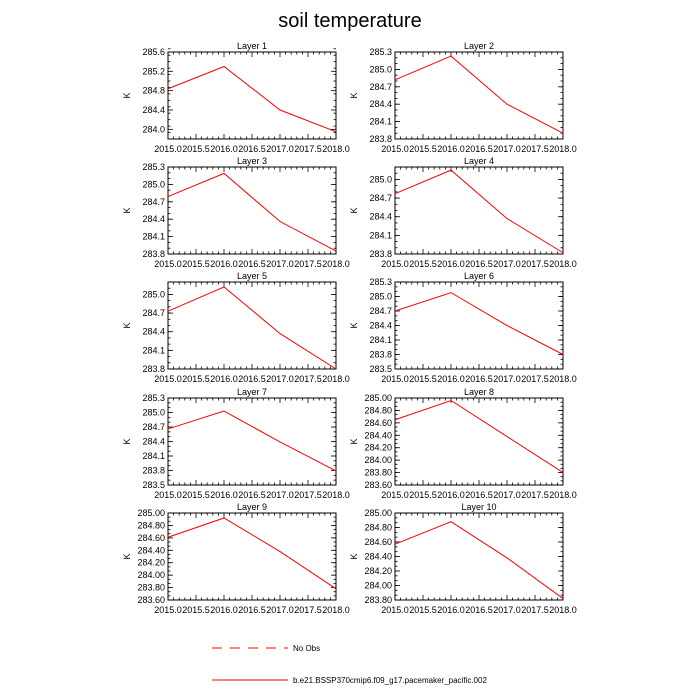 This screenshot has height=700, width=700. What do you see at coordinates (479, 392) in the screenshot?
I see `panel-title: Layer 8` at bounding box center [479, 392].